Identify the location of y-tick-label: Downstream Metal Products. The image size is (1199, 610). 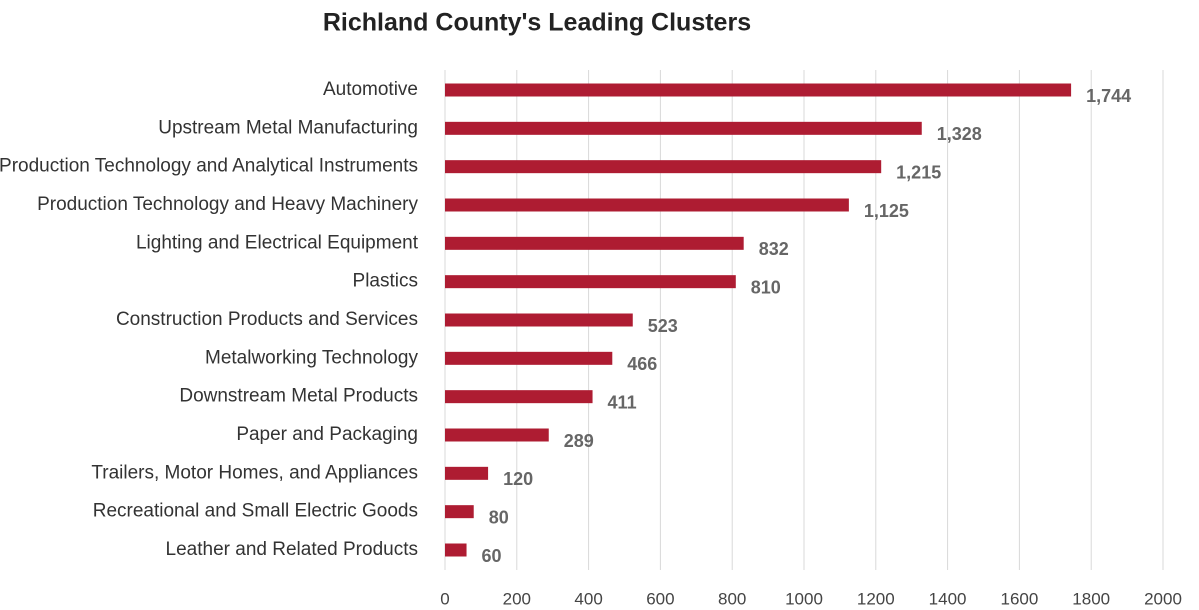
(298, 396).